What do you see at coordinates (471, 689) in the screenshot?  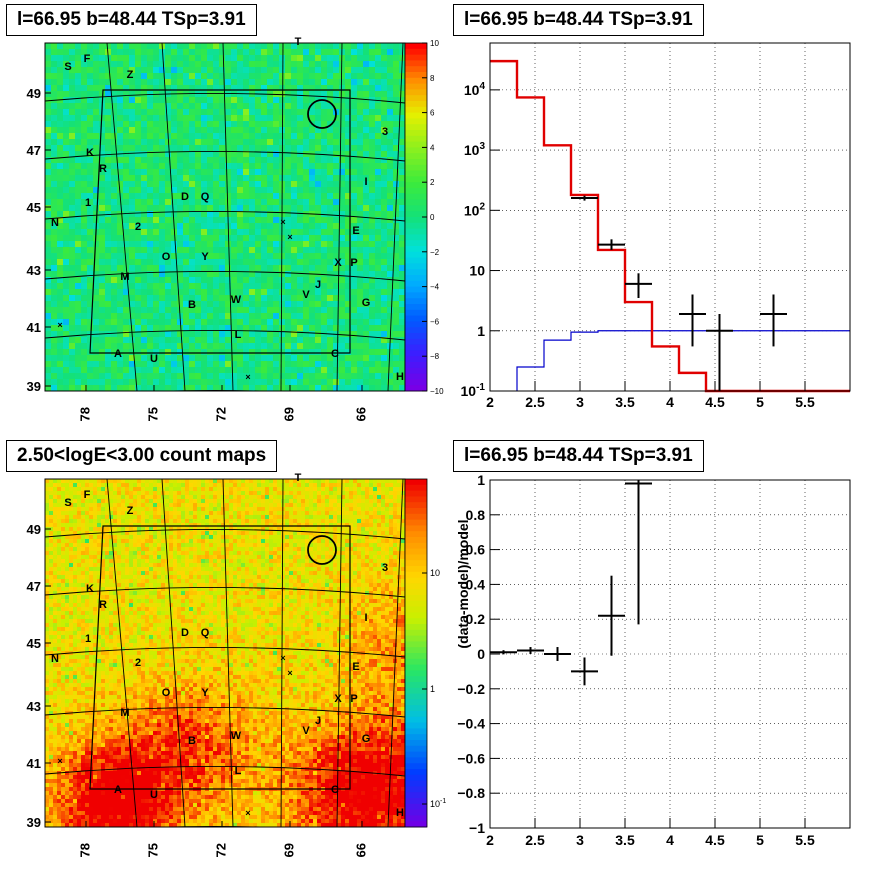 I see `y-tick-label: −0.2` at bounding box center [471, 689].